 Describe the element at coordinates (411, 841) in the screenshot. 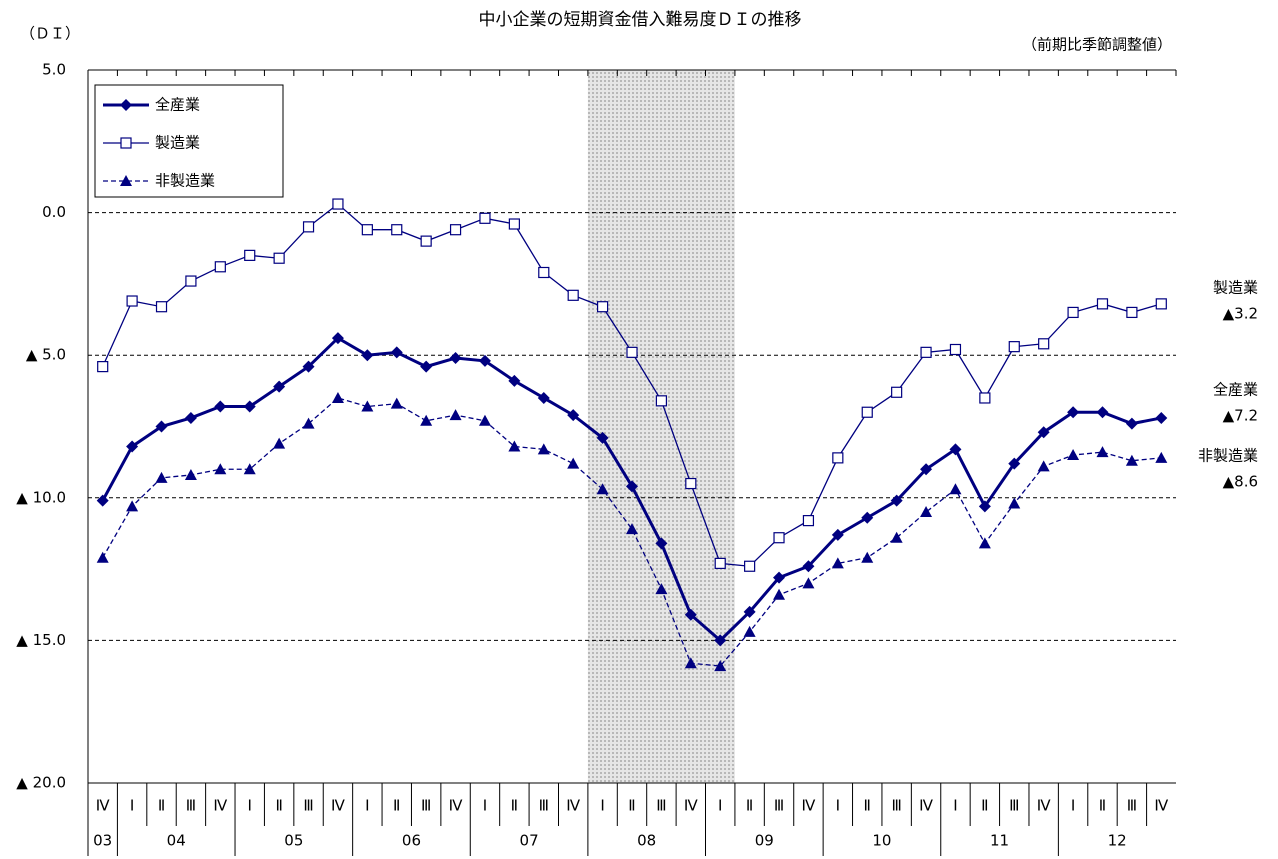

I see `year-label: 06` at that location.